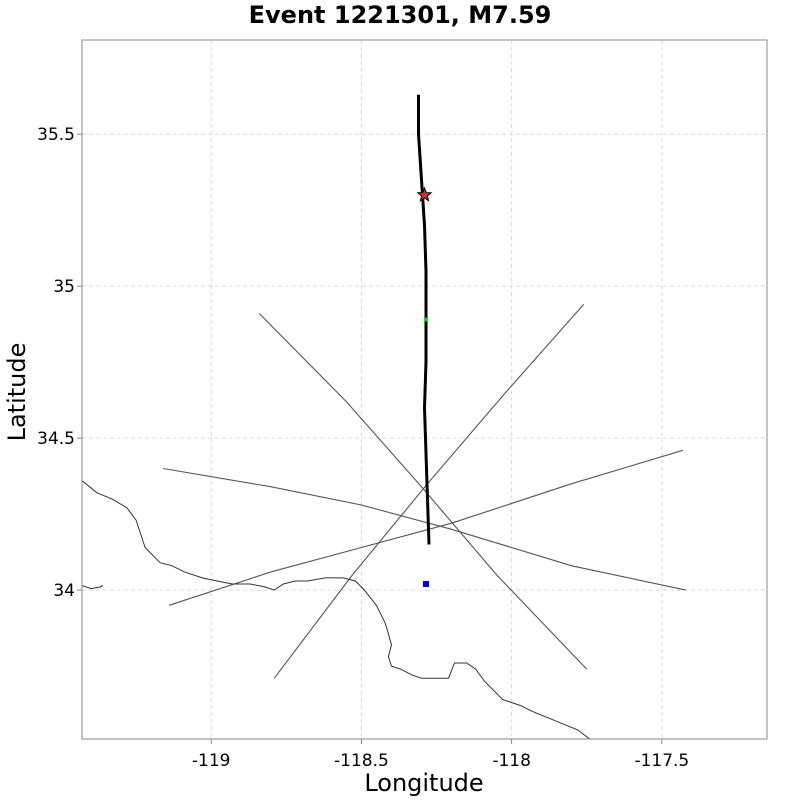  What do you see at coordinates (64, 287) in the screenshot?
I see `y-tick-label: 35` at bounding box center [64, 287].